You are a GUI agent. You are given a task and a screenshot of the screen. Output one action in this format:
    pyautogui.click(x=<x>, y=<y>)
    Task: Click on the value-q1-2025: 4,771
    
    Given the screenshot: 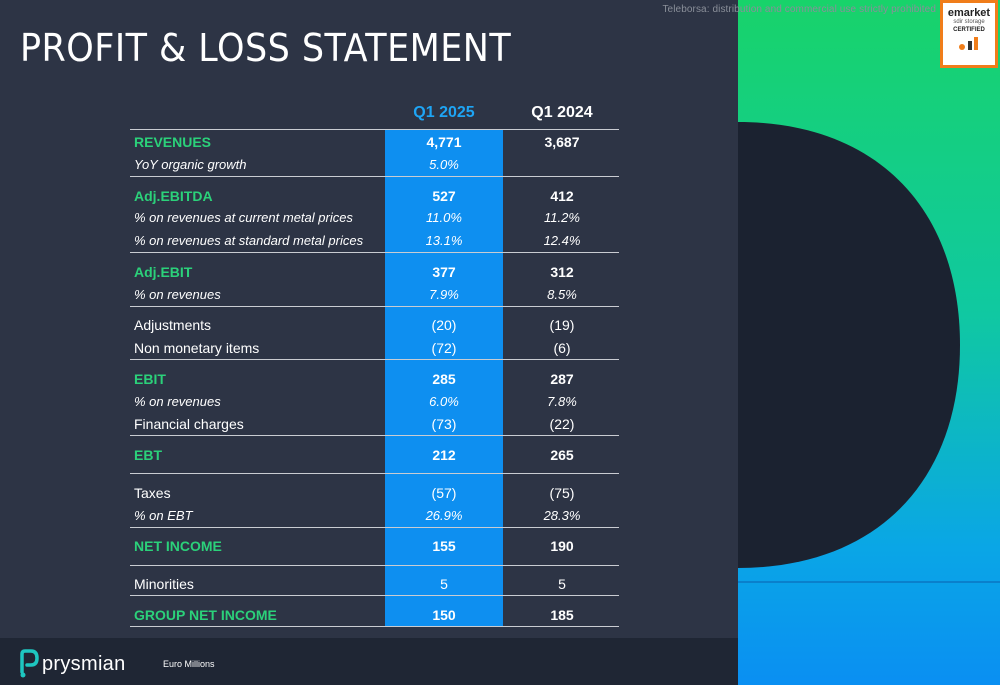 What is the action you would take?
    pyautogui.click(x=444, y=142)
    